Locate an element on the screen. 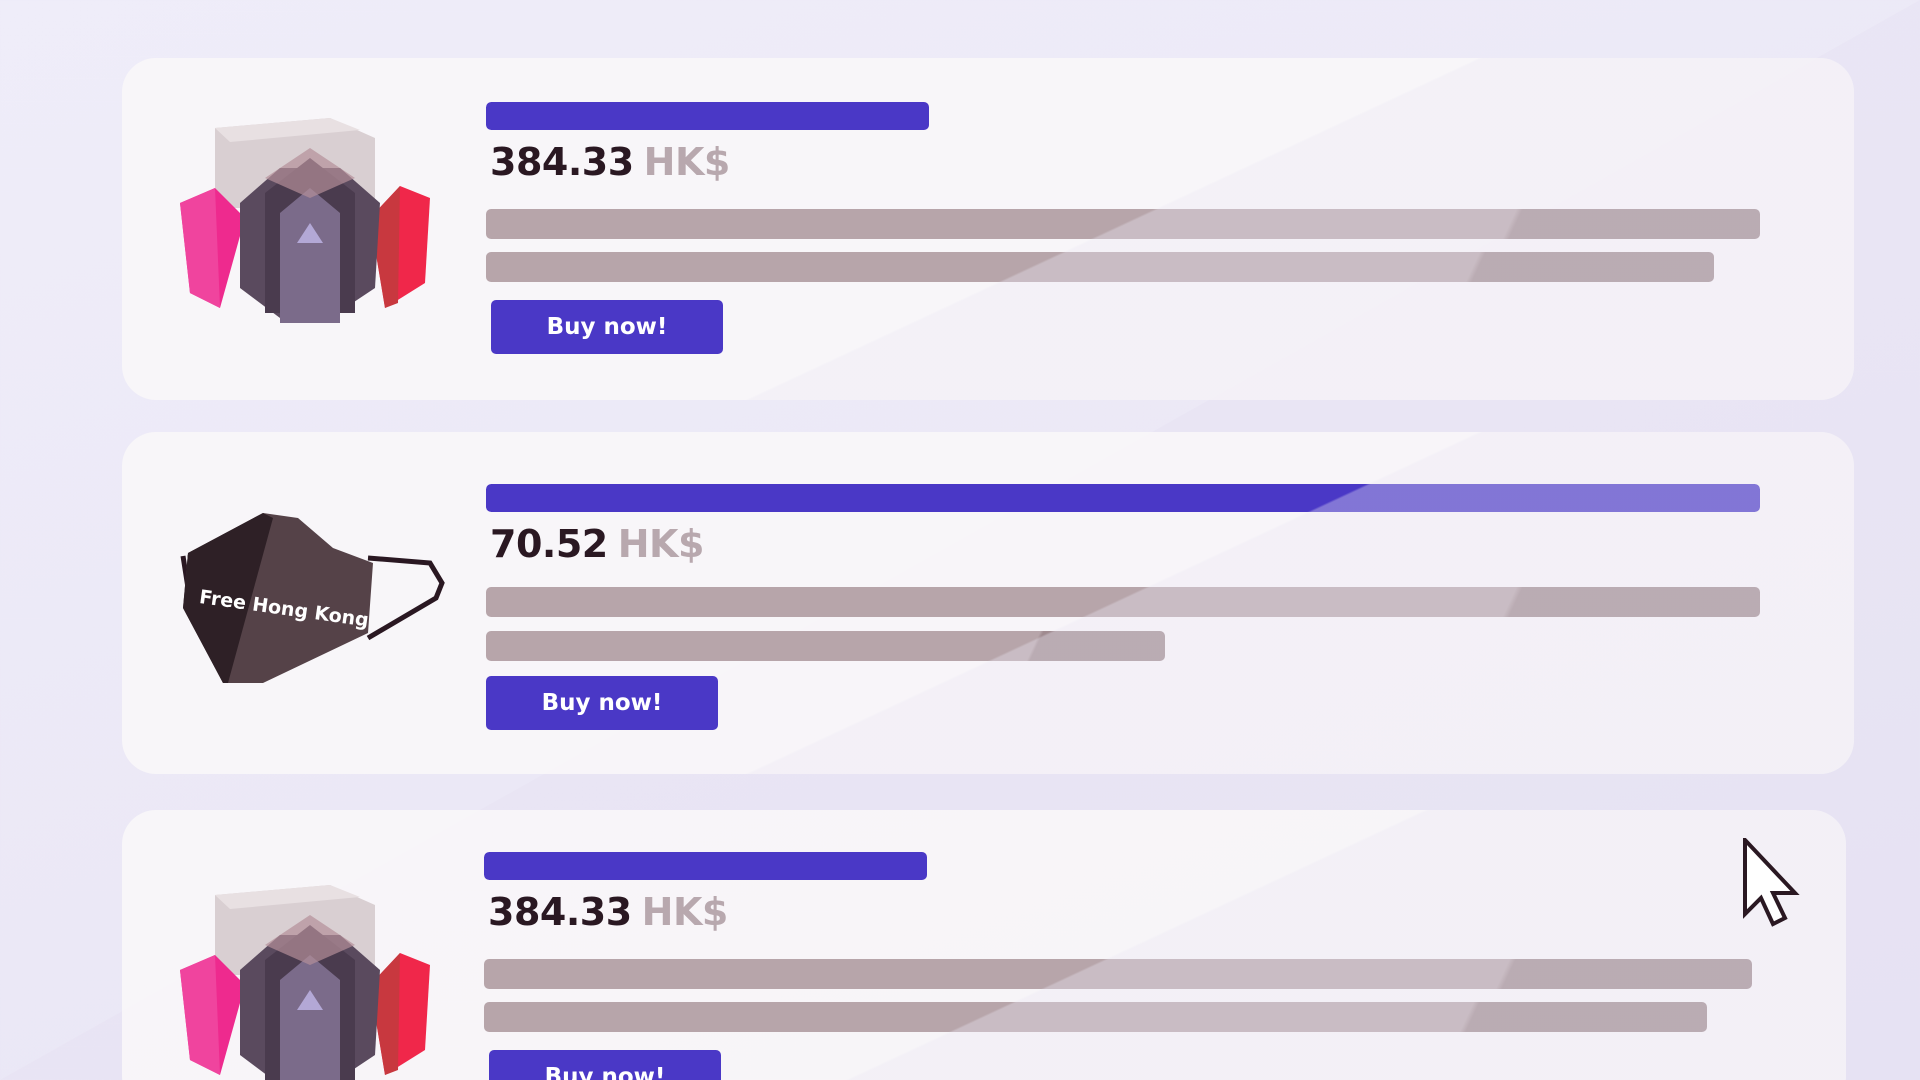  product-price: 70.52 HK$ is located at coordinates (597, 544).